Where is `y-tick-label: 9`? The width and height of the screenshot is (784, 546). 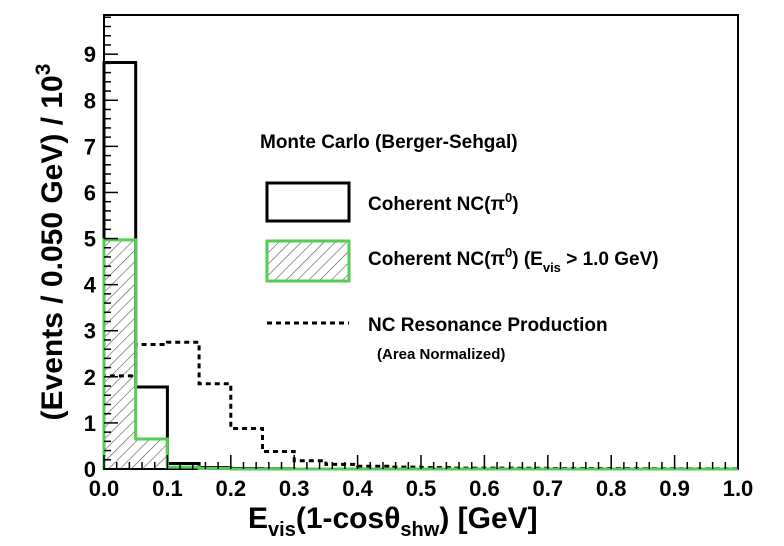 y-tick-label: 9 is located at coordinates (90, 54).